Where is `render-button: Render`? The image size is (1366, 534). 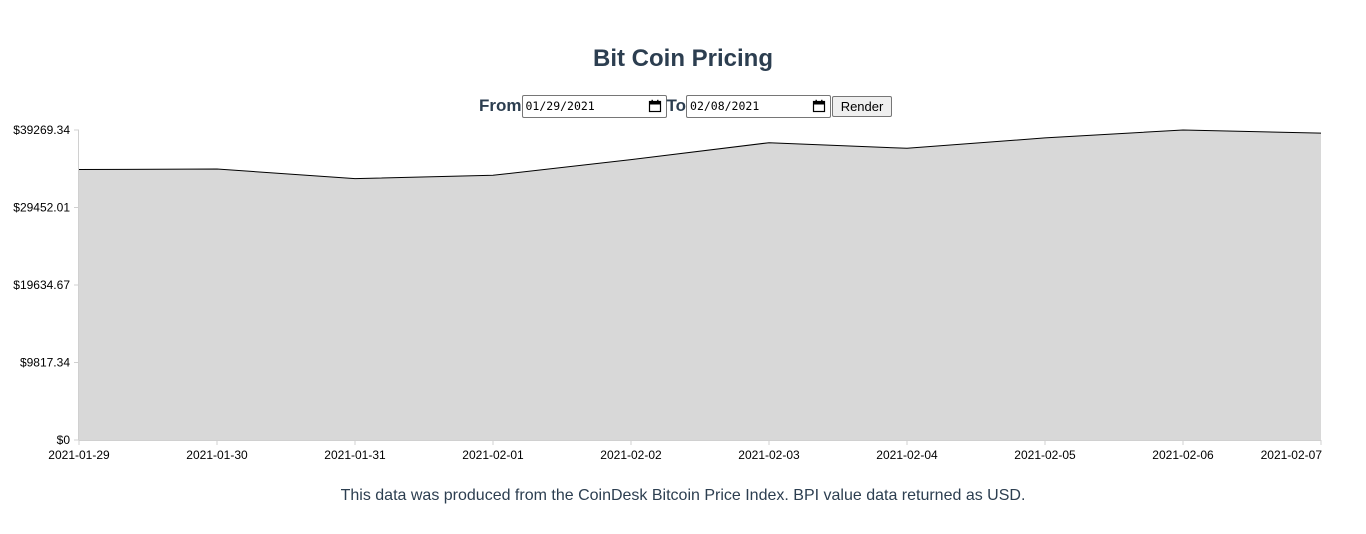
render-button: Render is located at coordinates (862, 106).